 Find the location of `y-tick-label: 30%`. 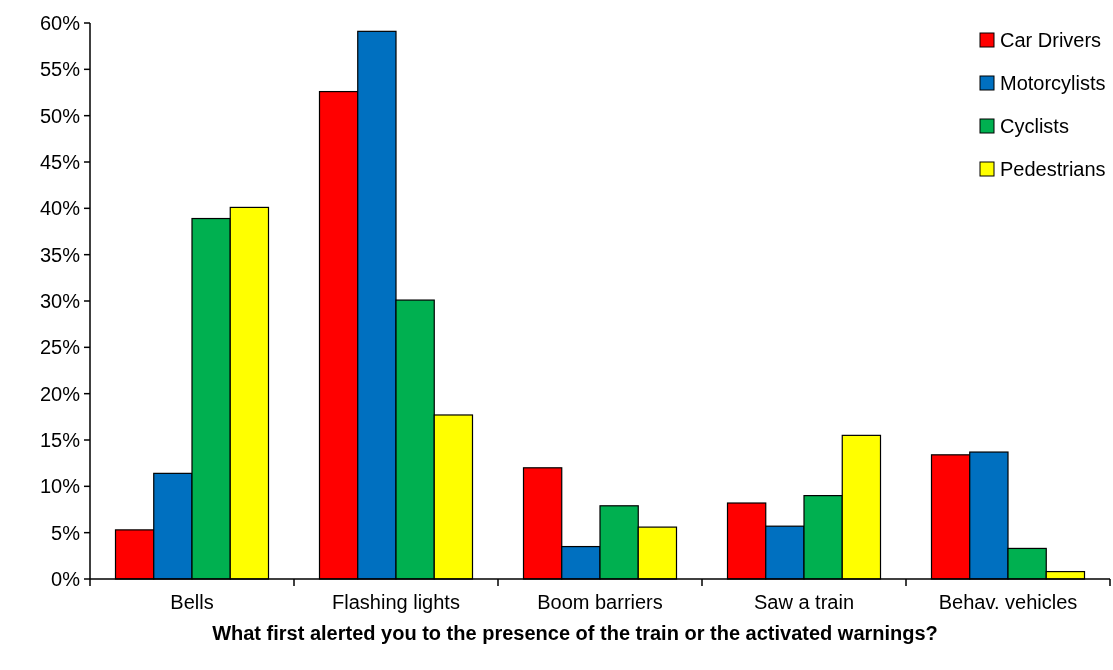

y-tick-label: 30% is located at coordinates (60, 301).